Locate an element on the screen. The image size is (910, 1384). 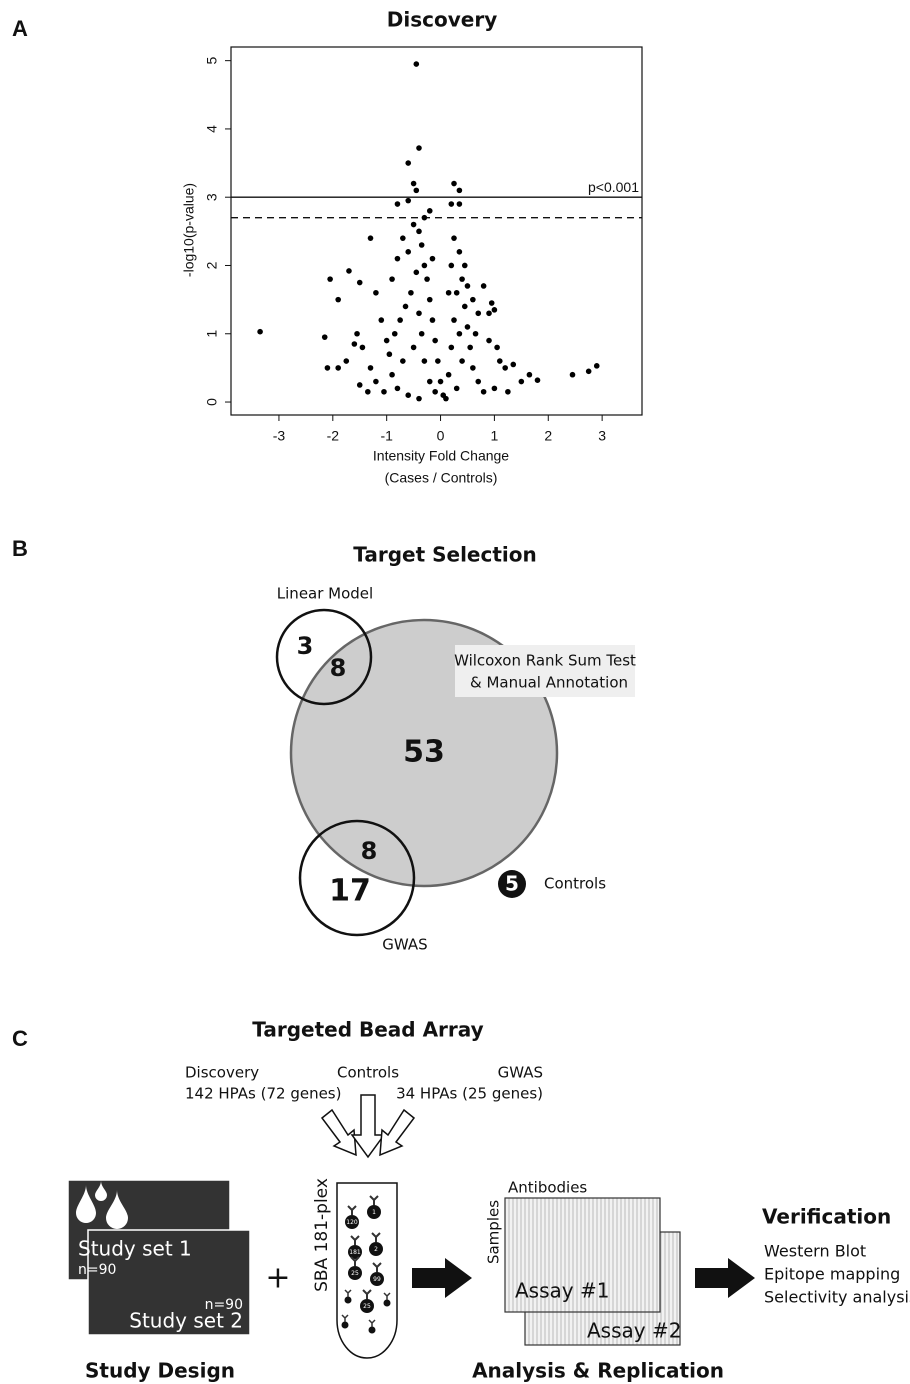
y-tick-label: 5 is located at coordinates (212, 61).